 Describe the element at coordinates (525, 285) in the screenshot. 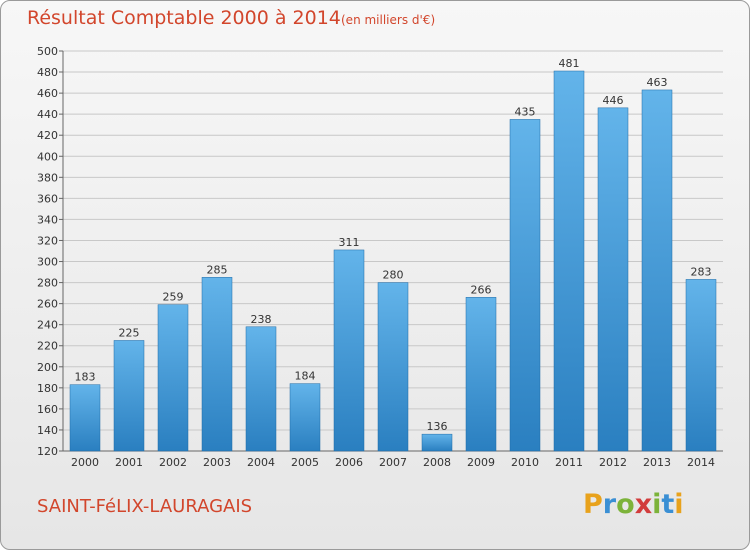

I see `bar-2010` at that location.